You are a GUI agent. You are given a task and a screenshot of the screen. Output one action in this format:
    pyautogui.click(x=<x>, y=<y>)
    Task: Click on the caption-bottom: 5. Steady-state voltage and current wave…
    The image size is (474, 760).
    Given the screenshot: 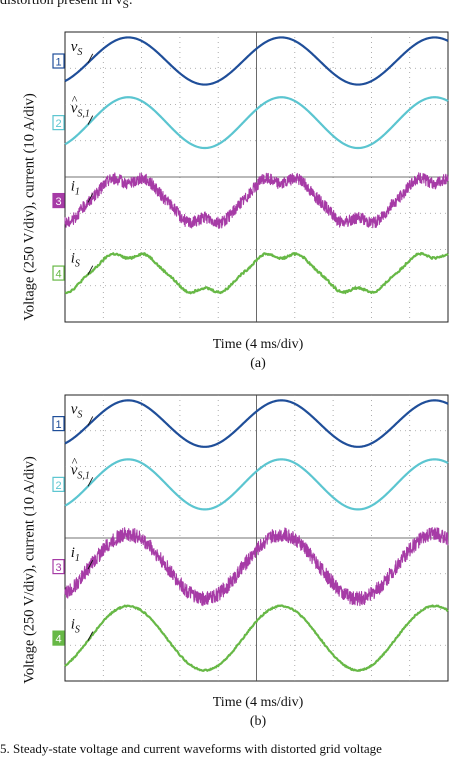 What is the action you would take?
    pyautogui.click(x=191, y=748)
    